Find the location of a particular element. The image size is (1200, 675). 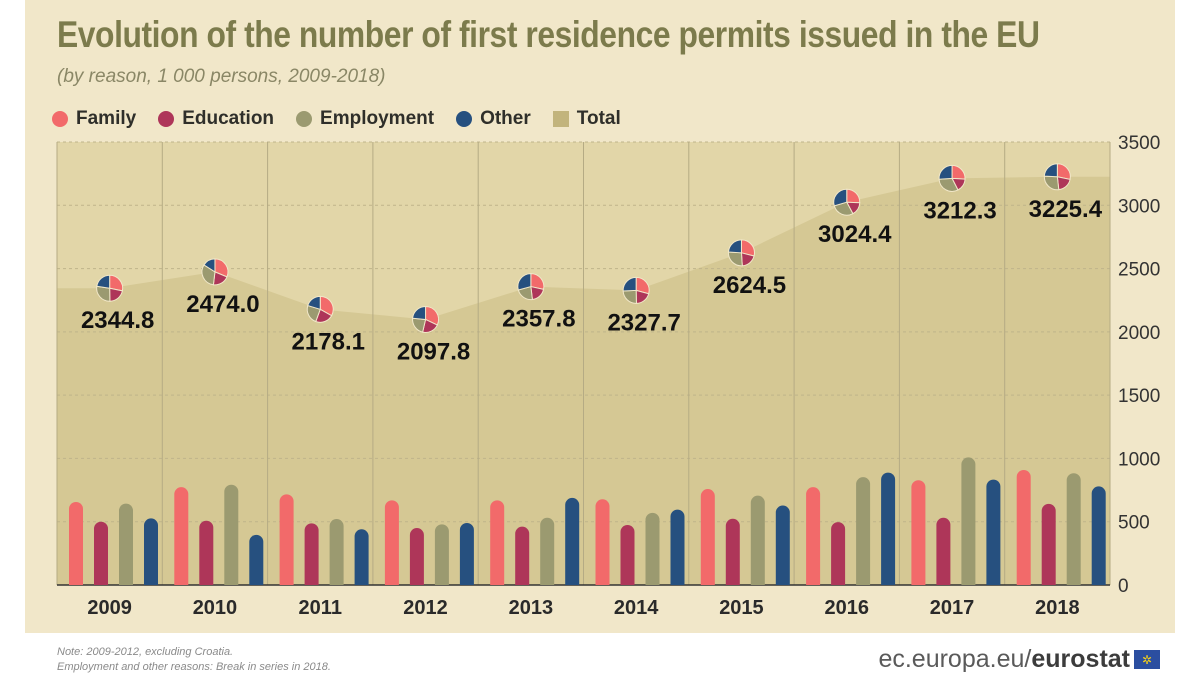

x-tick-label: 2014 is located at coordinates (636, 608).